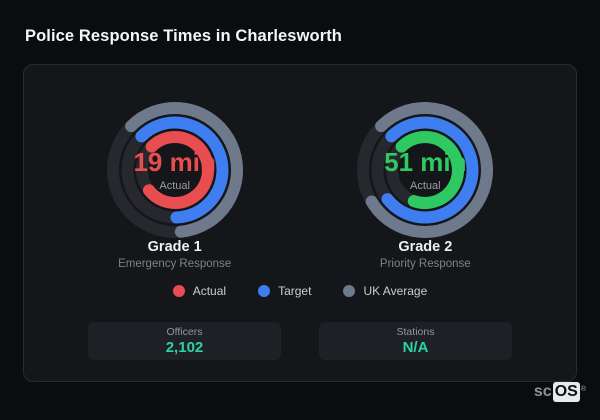 The image size is (600, 420). What do you see at coordinates (415, 347) in the screenshot?
I see `stat-value: N/A` at bounding box center [415, 347].